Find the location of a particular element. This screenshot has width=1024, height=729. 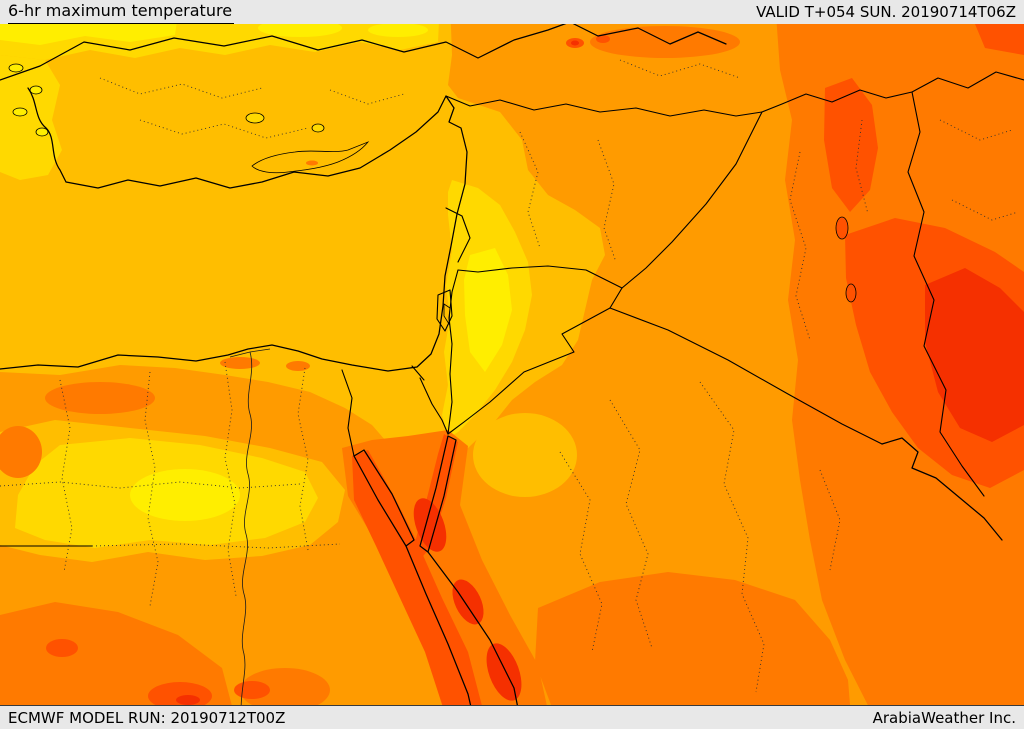

jordan-iraq-border is located at coordinates (616, 298).